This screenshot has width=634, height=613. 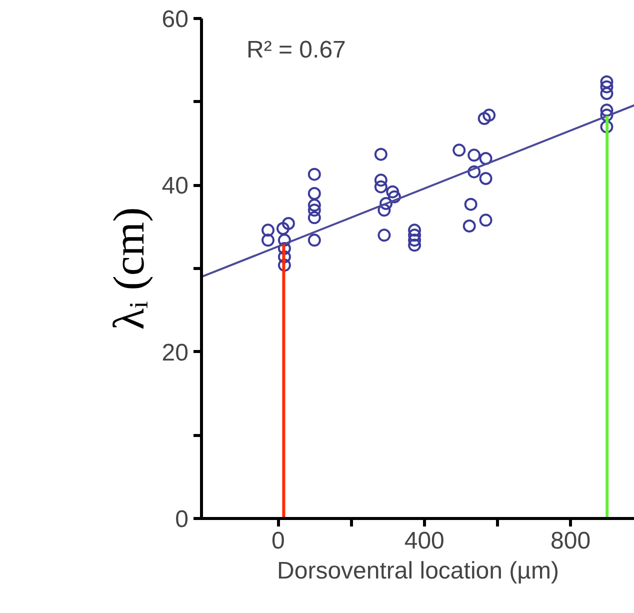 I want to click on y-tick-label: 20, so click(x=175, y=352).